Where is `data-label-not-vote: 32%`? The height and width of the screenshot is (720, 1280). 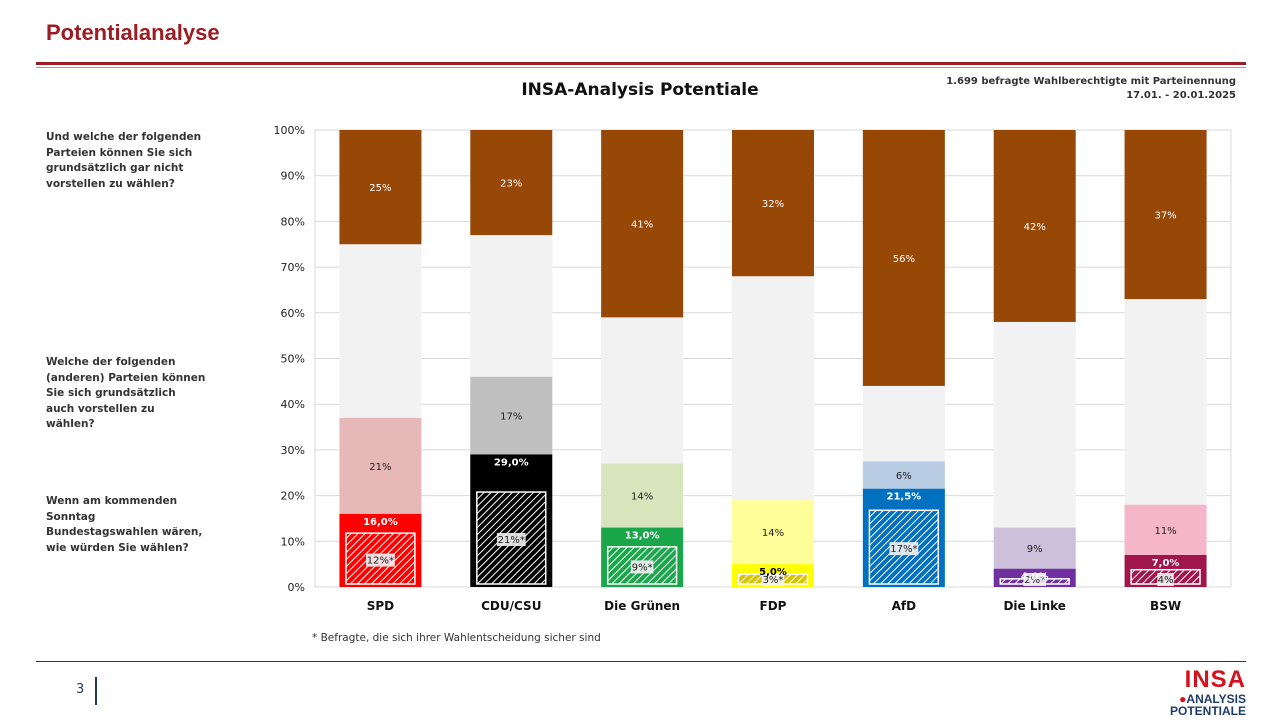 data-label-not-vote: 32% is located at coordinates (773, 204).